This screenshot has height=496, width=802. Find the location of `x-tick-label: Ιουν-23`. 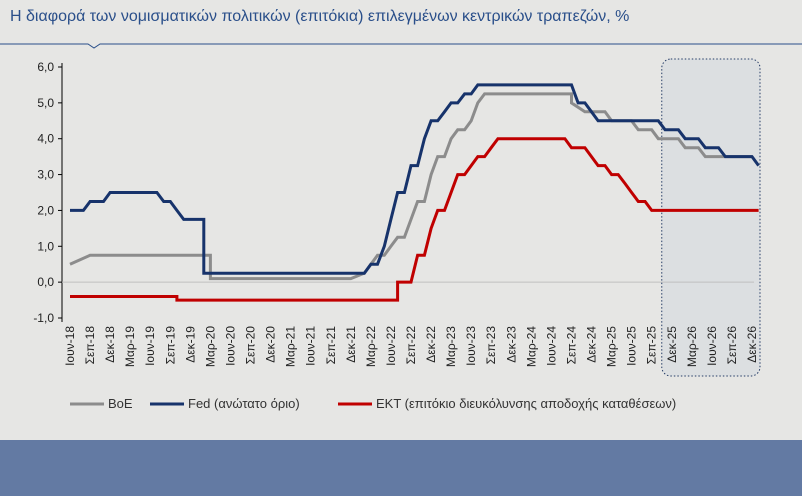

x-tick-label: Ιουν-23 is located at coordinates (471, 346).